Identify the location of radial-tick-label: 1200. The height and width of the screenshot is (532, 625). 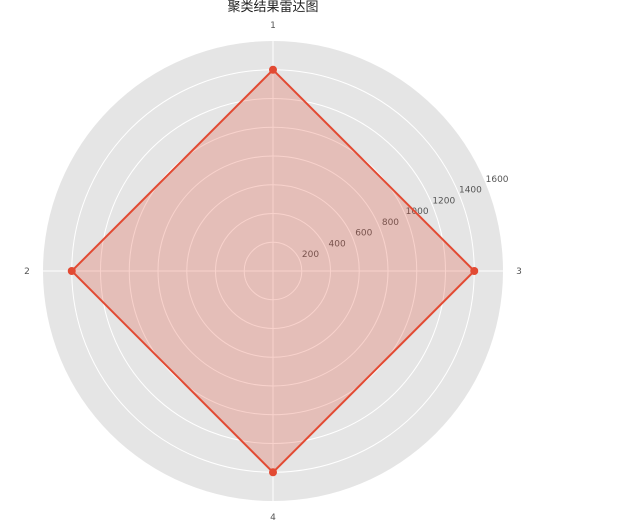
(443, 201).